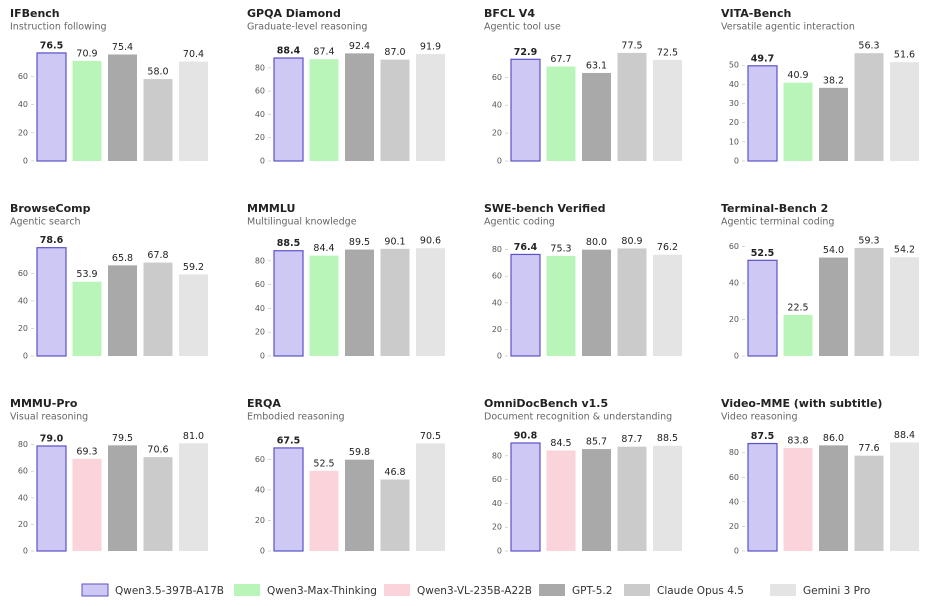  What do you see at coordinates (596, 442) in the screenshot?
I see `value-label: 85.7` at bounding box center [596, 442].